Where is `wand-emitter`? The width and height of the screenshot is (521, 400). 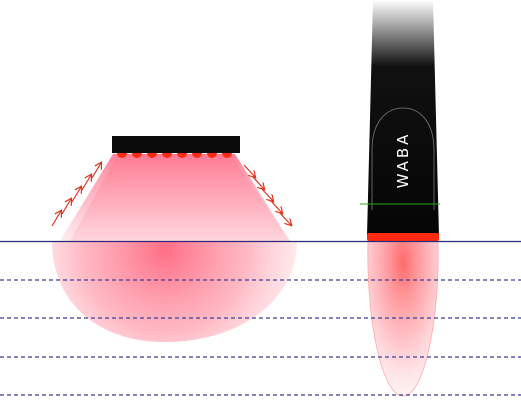
wand-emitter is located at coordinates (403, 237).